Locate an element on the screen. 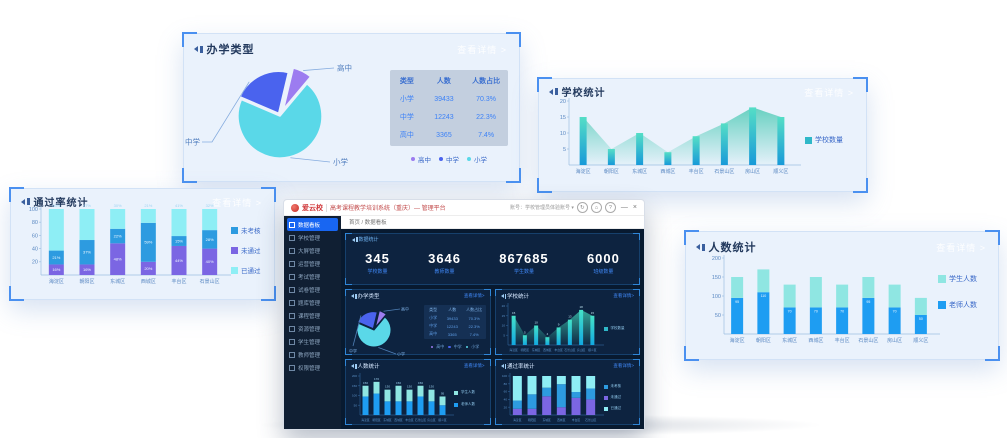 This screenshot has height=438, width=1007. y-tick-label: 15 is located at coordinates (563, 118).